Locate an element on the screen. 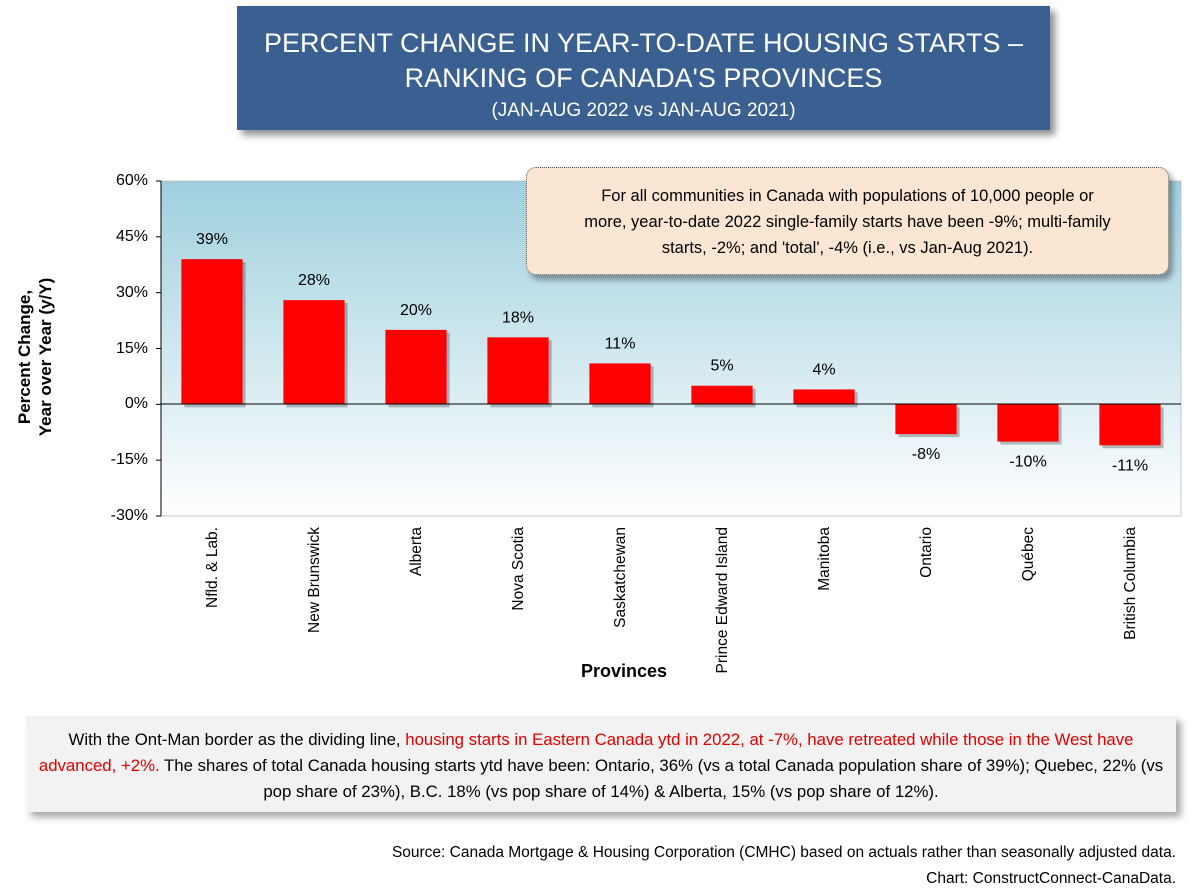  x-tick-label: Manitoba is located at coordinates (824, 559).